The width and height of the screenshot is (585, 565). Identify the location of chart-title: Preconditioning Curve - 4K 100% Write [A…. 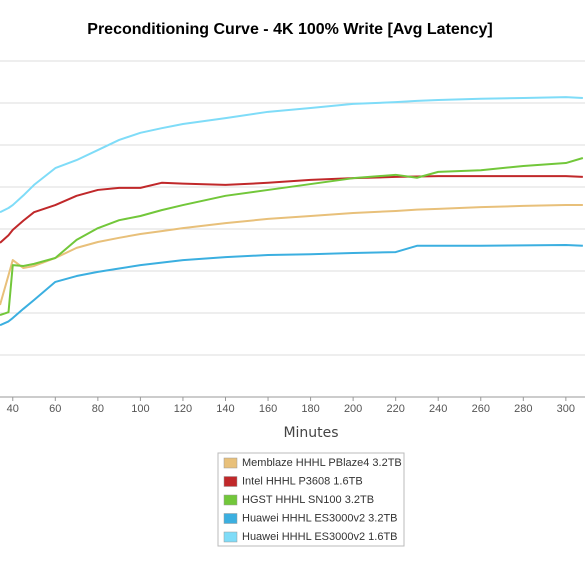
(289, 29).